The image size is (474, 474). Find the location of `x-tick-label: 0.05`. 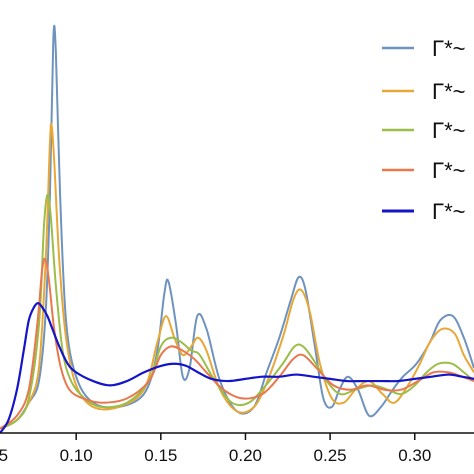

x-tick-label: 0.05 is located at coordinates (4, 455).